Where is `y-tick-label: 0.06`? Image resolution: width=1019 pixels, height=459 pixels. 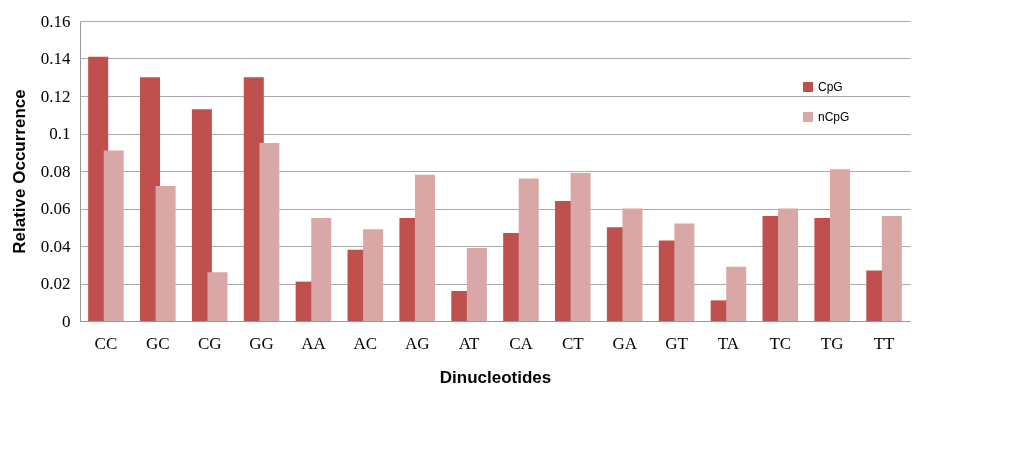 y-tick-label: 0.06 is located at coordinates (55, 208).